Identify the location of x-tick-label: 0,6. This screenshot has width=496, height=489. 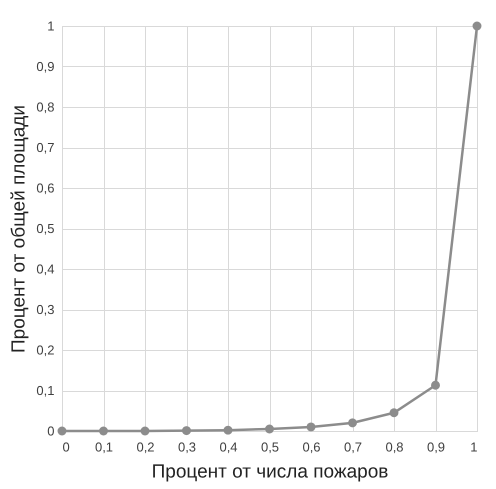
(311, 447).